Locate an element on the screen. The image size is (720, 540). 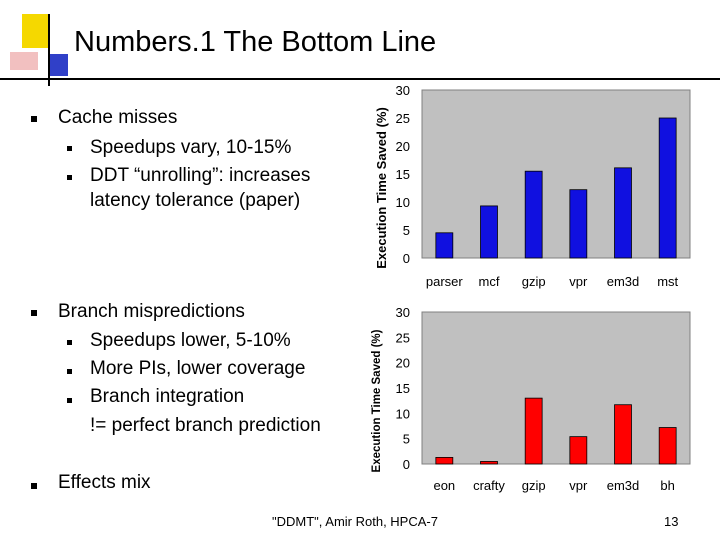
sub-bullet-more-pis: More PIs, lower coverage is located at coordinates (198, 368).